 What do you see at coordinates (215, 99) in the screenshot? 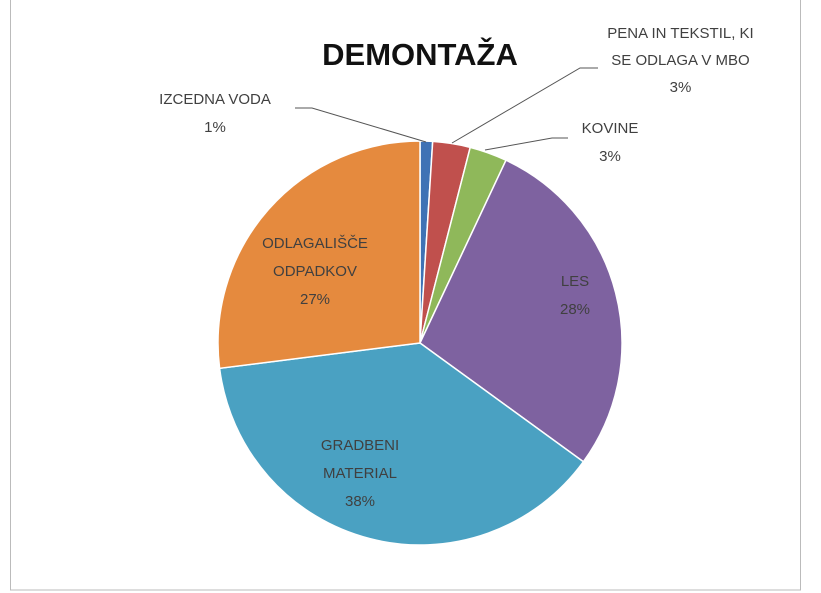
I see `label-name: IZCEDNA VODA` at bounding box center [215, 99].